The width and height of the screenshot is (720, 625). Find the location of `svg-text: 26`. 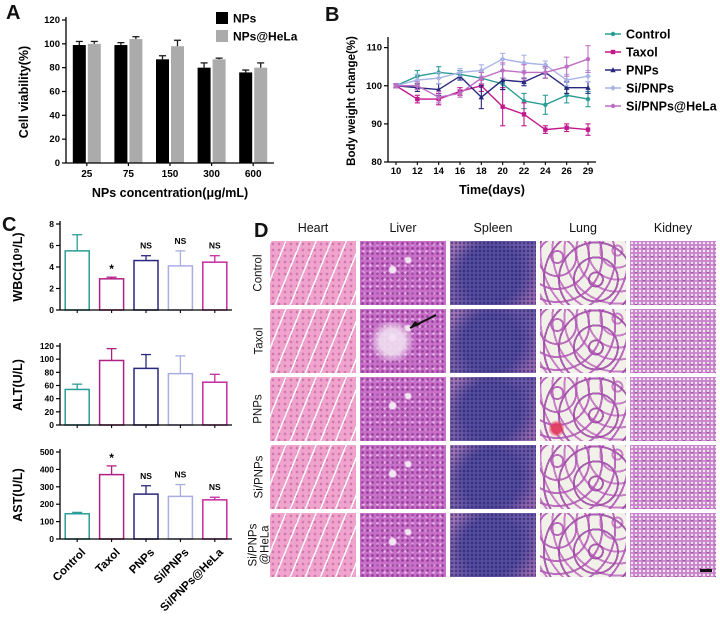

svg-text: 26 is located at coordinates (566, 171).